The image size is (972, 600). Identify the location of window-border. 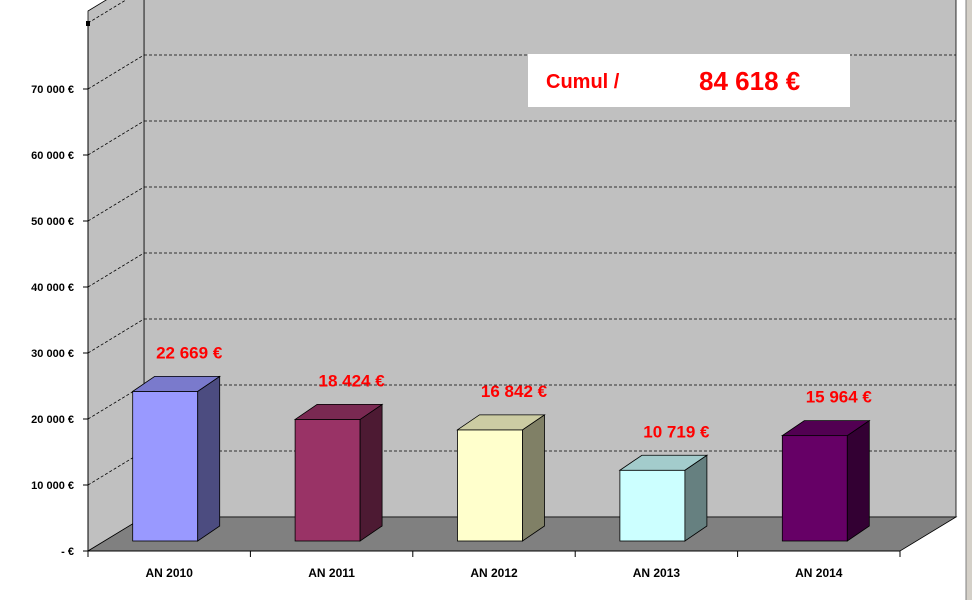
(969, 300).